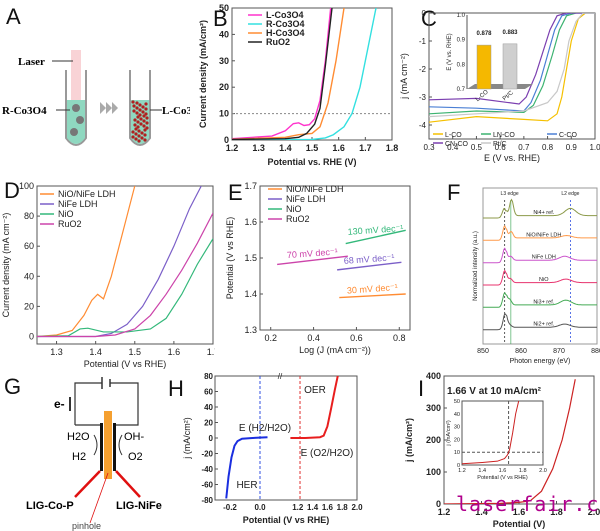 The width and height of the screenshot is (600, 531). Describe the element at coordinates (457, 402) in the screenshot. I see `inset-y-tick-label: 50` at that location.